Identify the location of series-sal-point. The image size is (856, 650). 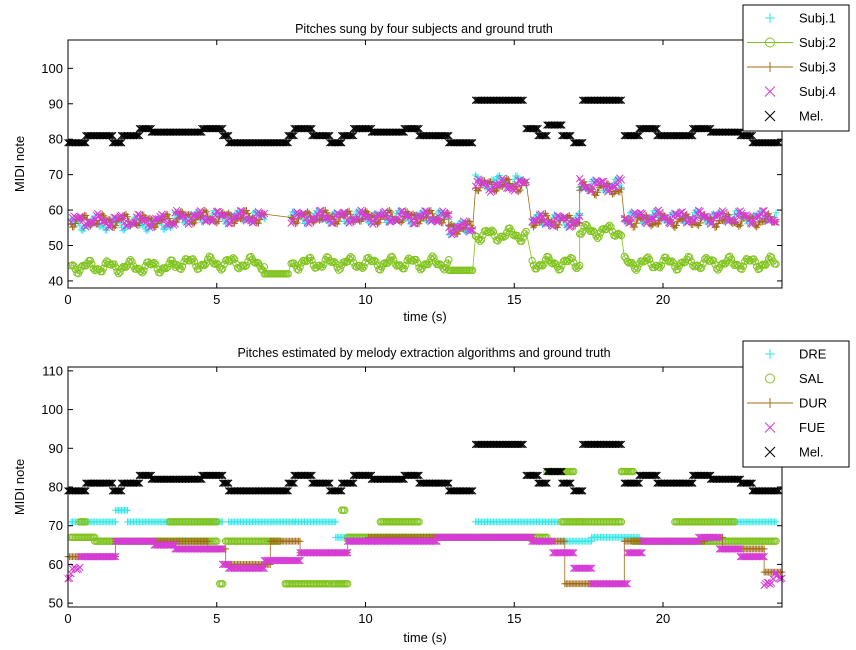
(221, 584).